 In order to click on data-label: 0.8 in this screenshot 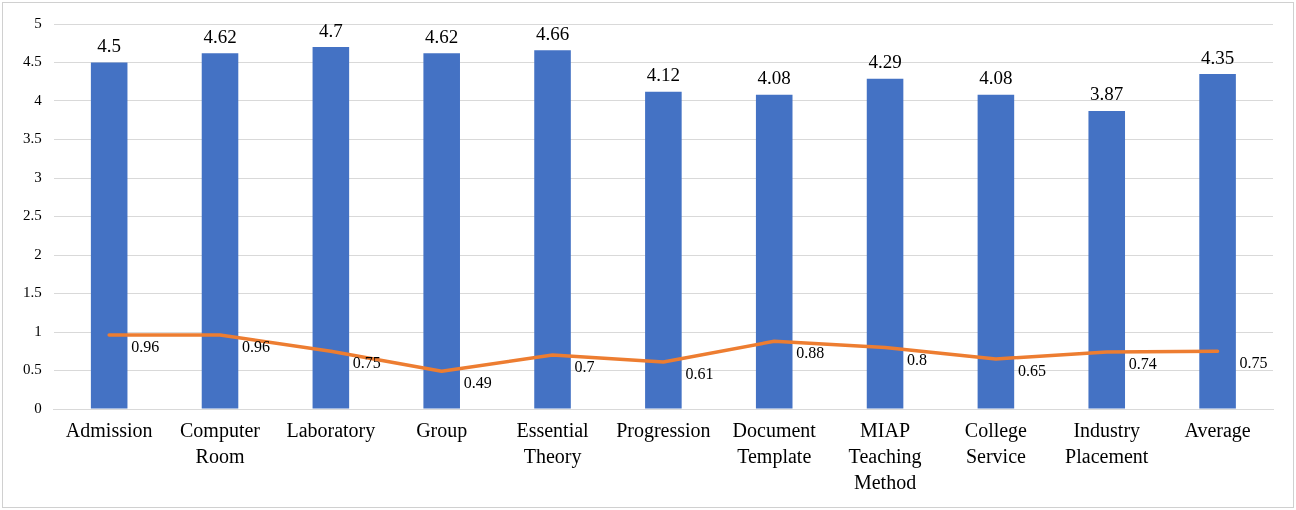, I will do `click(917, 359)`.